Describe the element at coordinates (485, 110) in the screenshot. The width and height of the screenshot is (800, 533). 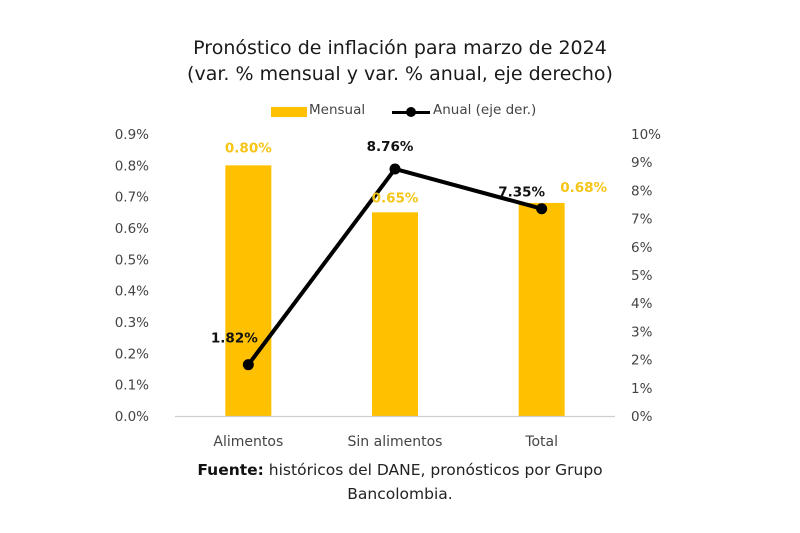
I see `legend-label-anual: Anual (eje der.)` at that location.